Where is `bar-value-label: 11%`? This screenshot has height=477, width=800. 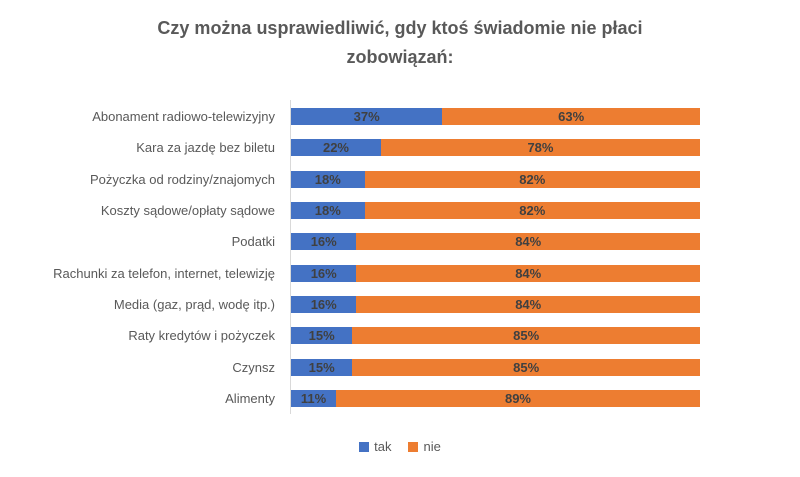 bar-value-label: 11% is located at coordinates (313, 398).